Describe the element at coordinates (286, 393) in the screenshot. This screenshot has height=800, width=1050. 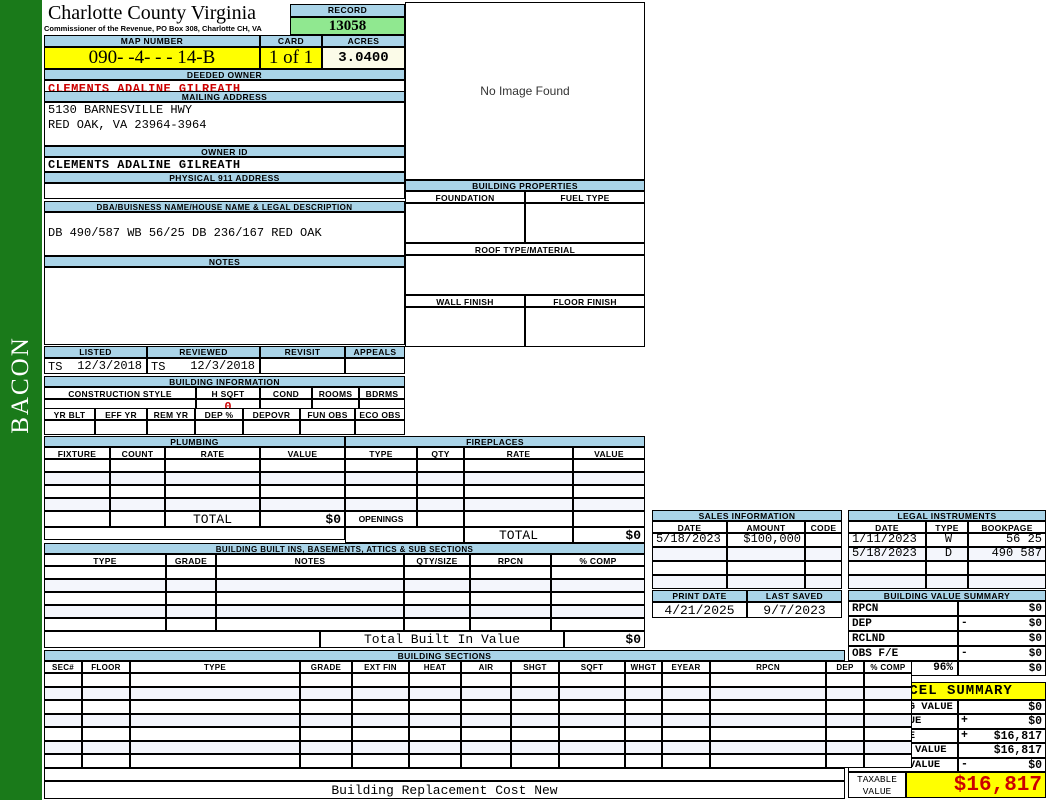
I see `cond-label: COND` at that location.